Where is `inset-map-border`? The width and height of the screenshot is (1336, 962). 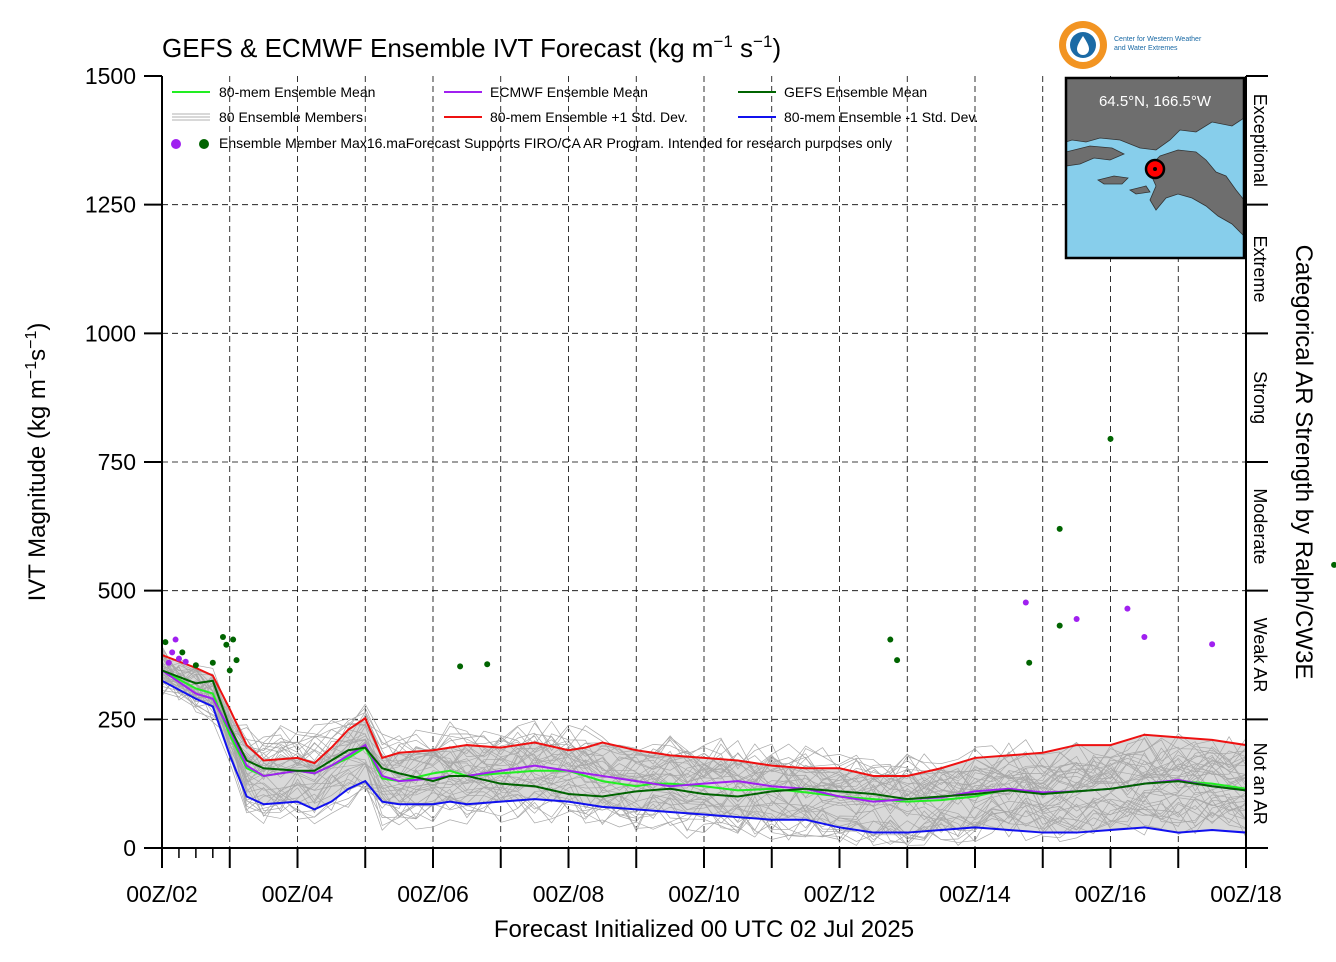
inset-map-border is located at coordinates (1155, 168).